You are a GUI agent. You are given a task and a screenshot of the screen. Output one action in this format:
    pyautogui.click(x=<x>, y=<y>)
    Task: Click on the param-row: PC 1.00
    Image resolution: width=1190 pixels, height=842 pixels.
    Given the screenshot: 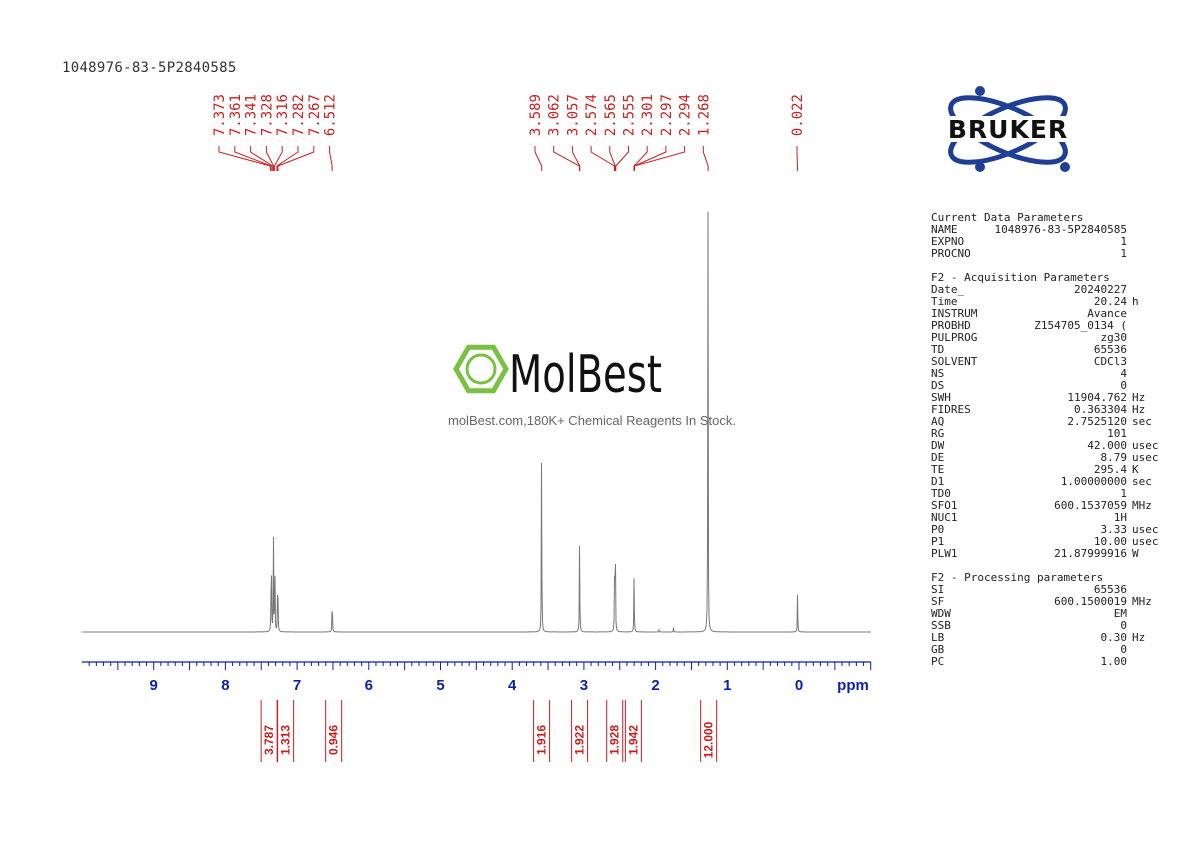 What is the action you would take?
    pyautogui.click(x=1051, y=662)
    